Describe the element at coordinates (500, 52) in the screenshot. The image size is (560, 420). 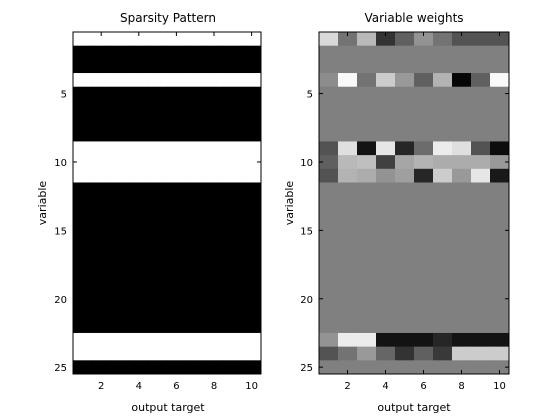
I see `variable-weights-cell-r2-c10` at that location.